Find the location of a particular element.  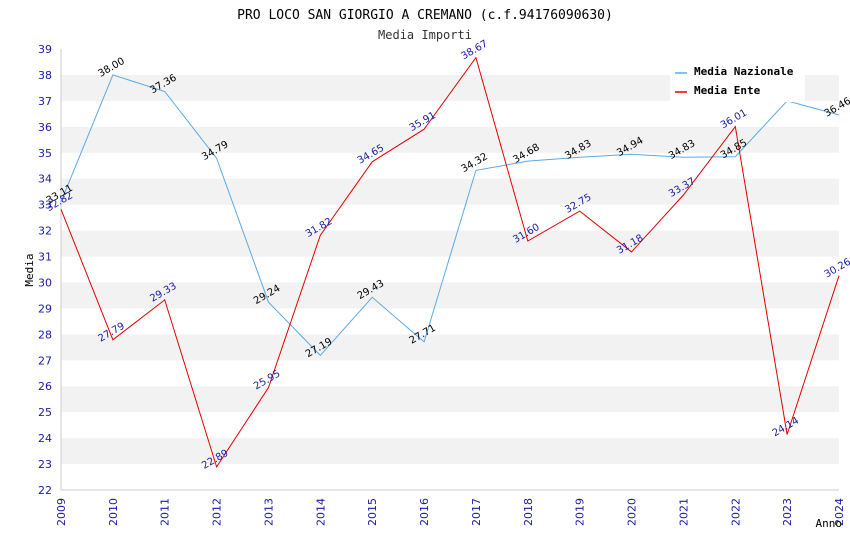

x-tick-label: 2013 is located at coordinates (268, 512).